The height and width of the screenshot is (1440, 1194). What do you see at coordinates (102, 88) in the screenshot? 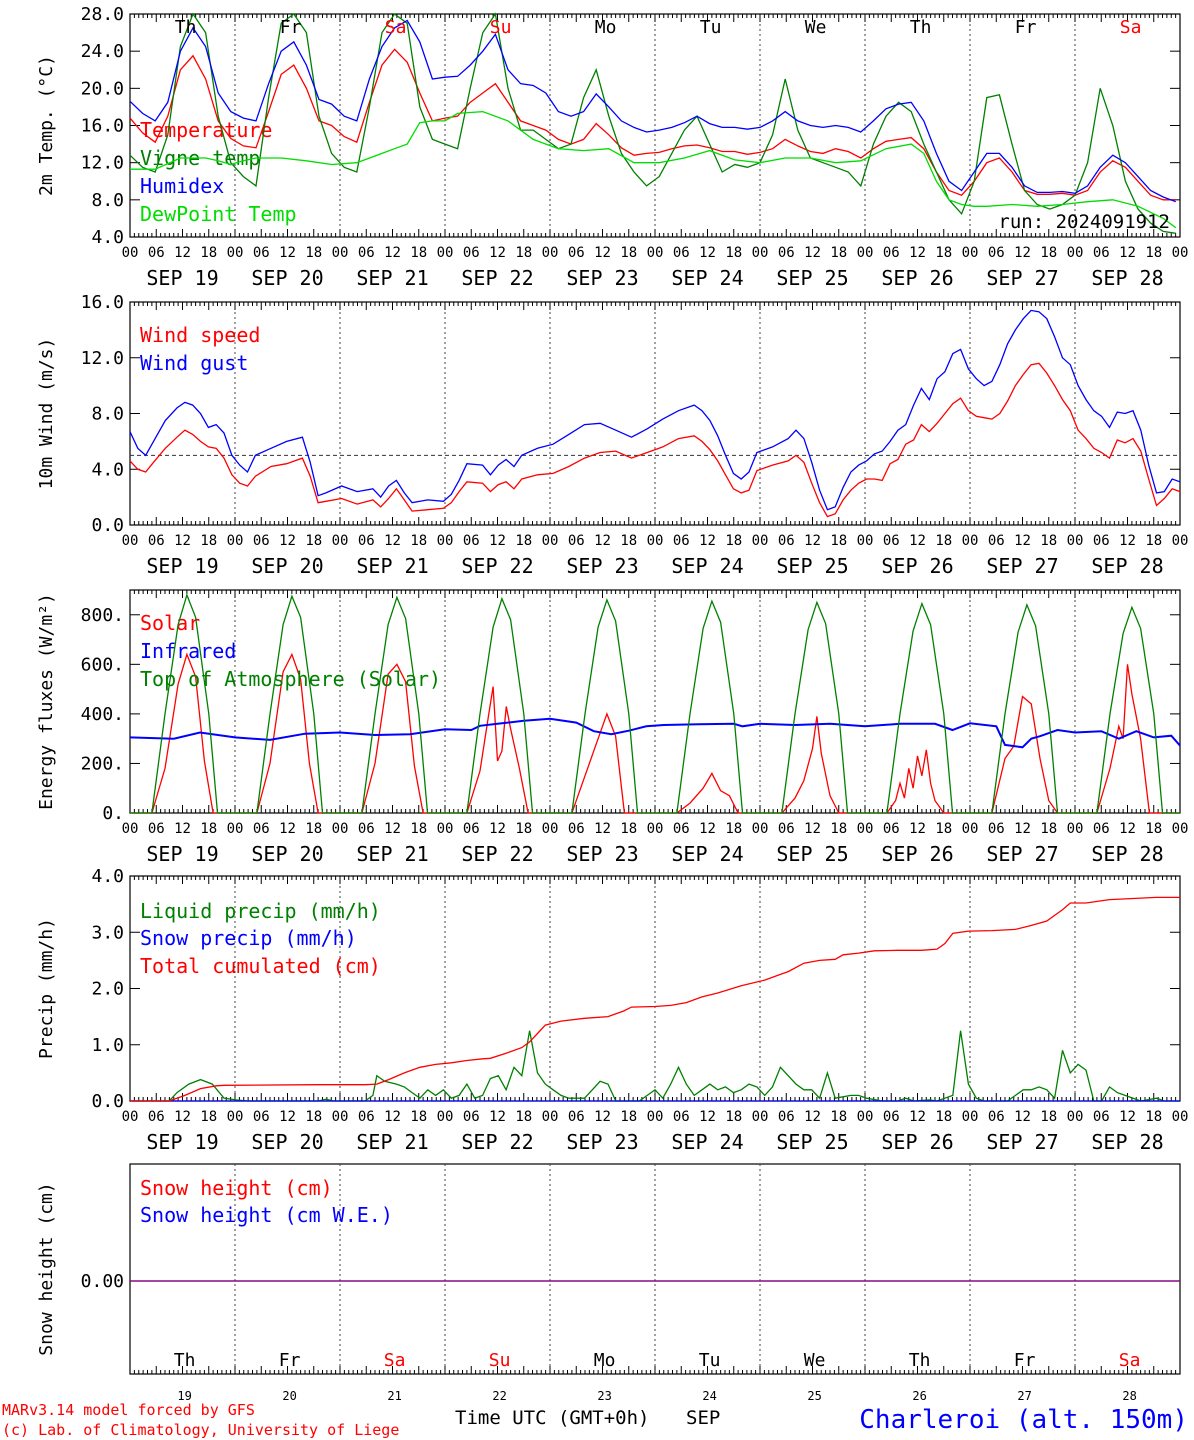
I see `y-tick-label: 20.0` at bounding box center [102, 88].